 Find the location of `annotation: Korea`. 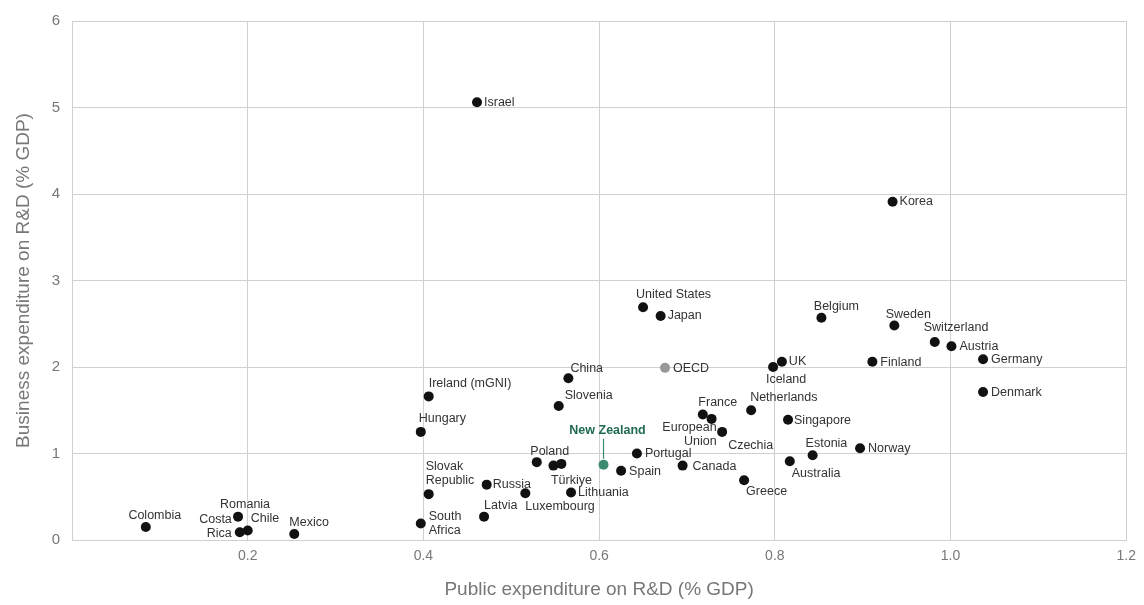

annotation: Korea is located at coordinates (916, 201).